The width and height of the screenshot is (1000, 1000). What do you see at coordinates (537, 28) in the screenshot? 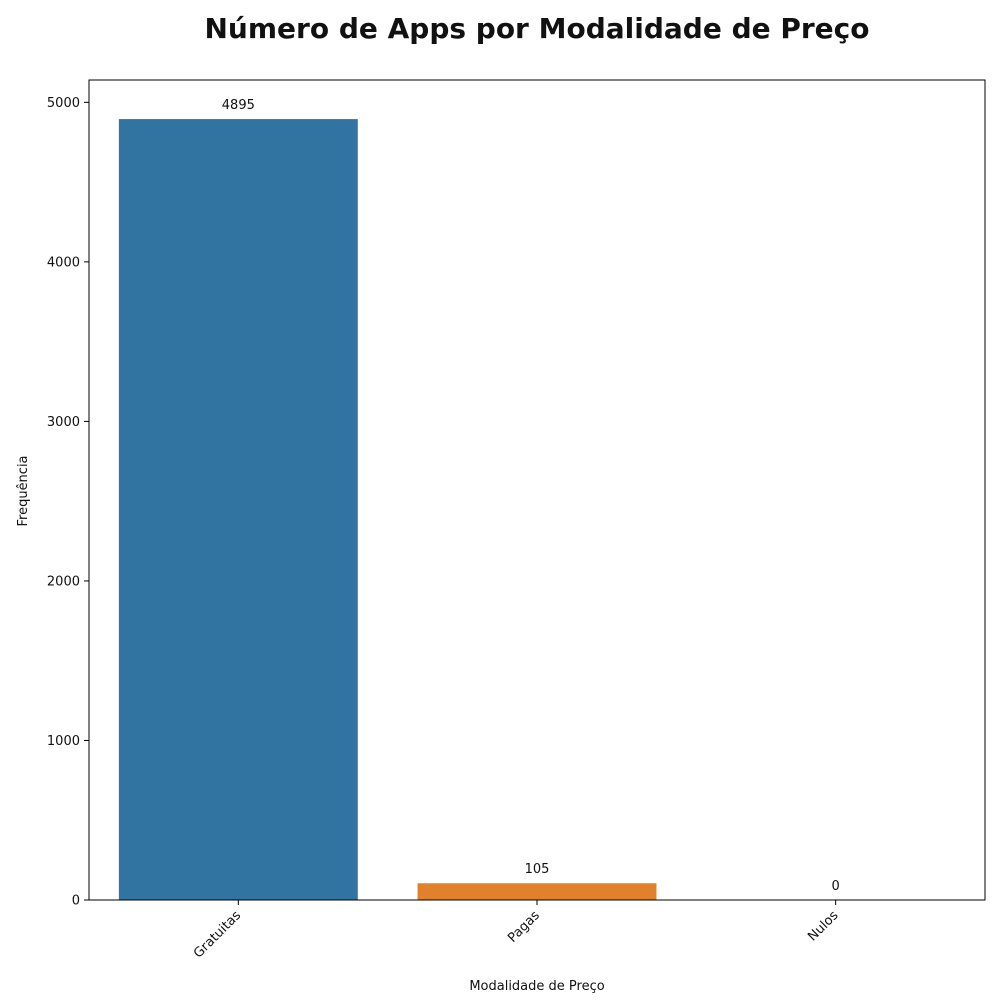
I see `chart-title: Número de Apps por Modalidade de Preço` at bounding box center [537, 28].